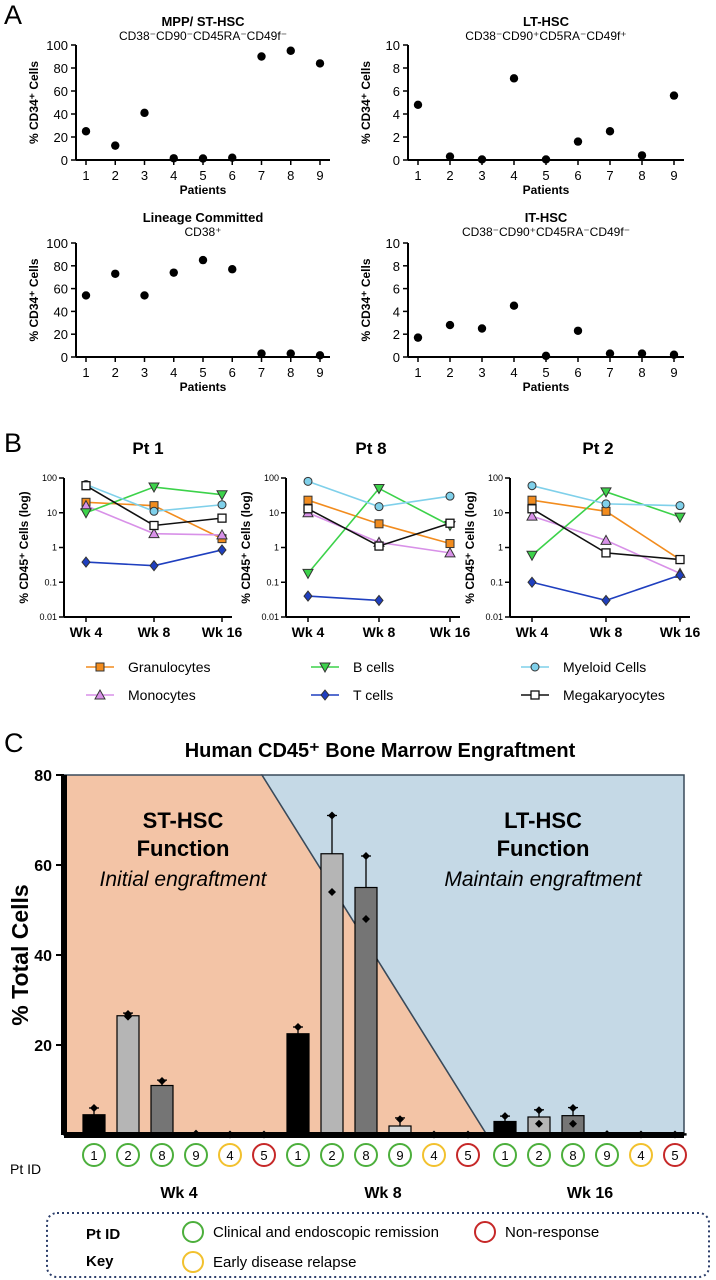 The width and height of the screenshot is (716, 1280). Describe the element at coordinates (552, 1232) in the screenshot. I see `key-label: Non-response` at that location.